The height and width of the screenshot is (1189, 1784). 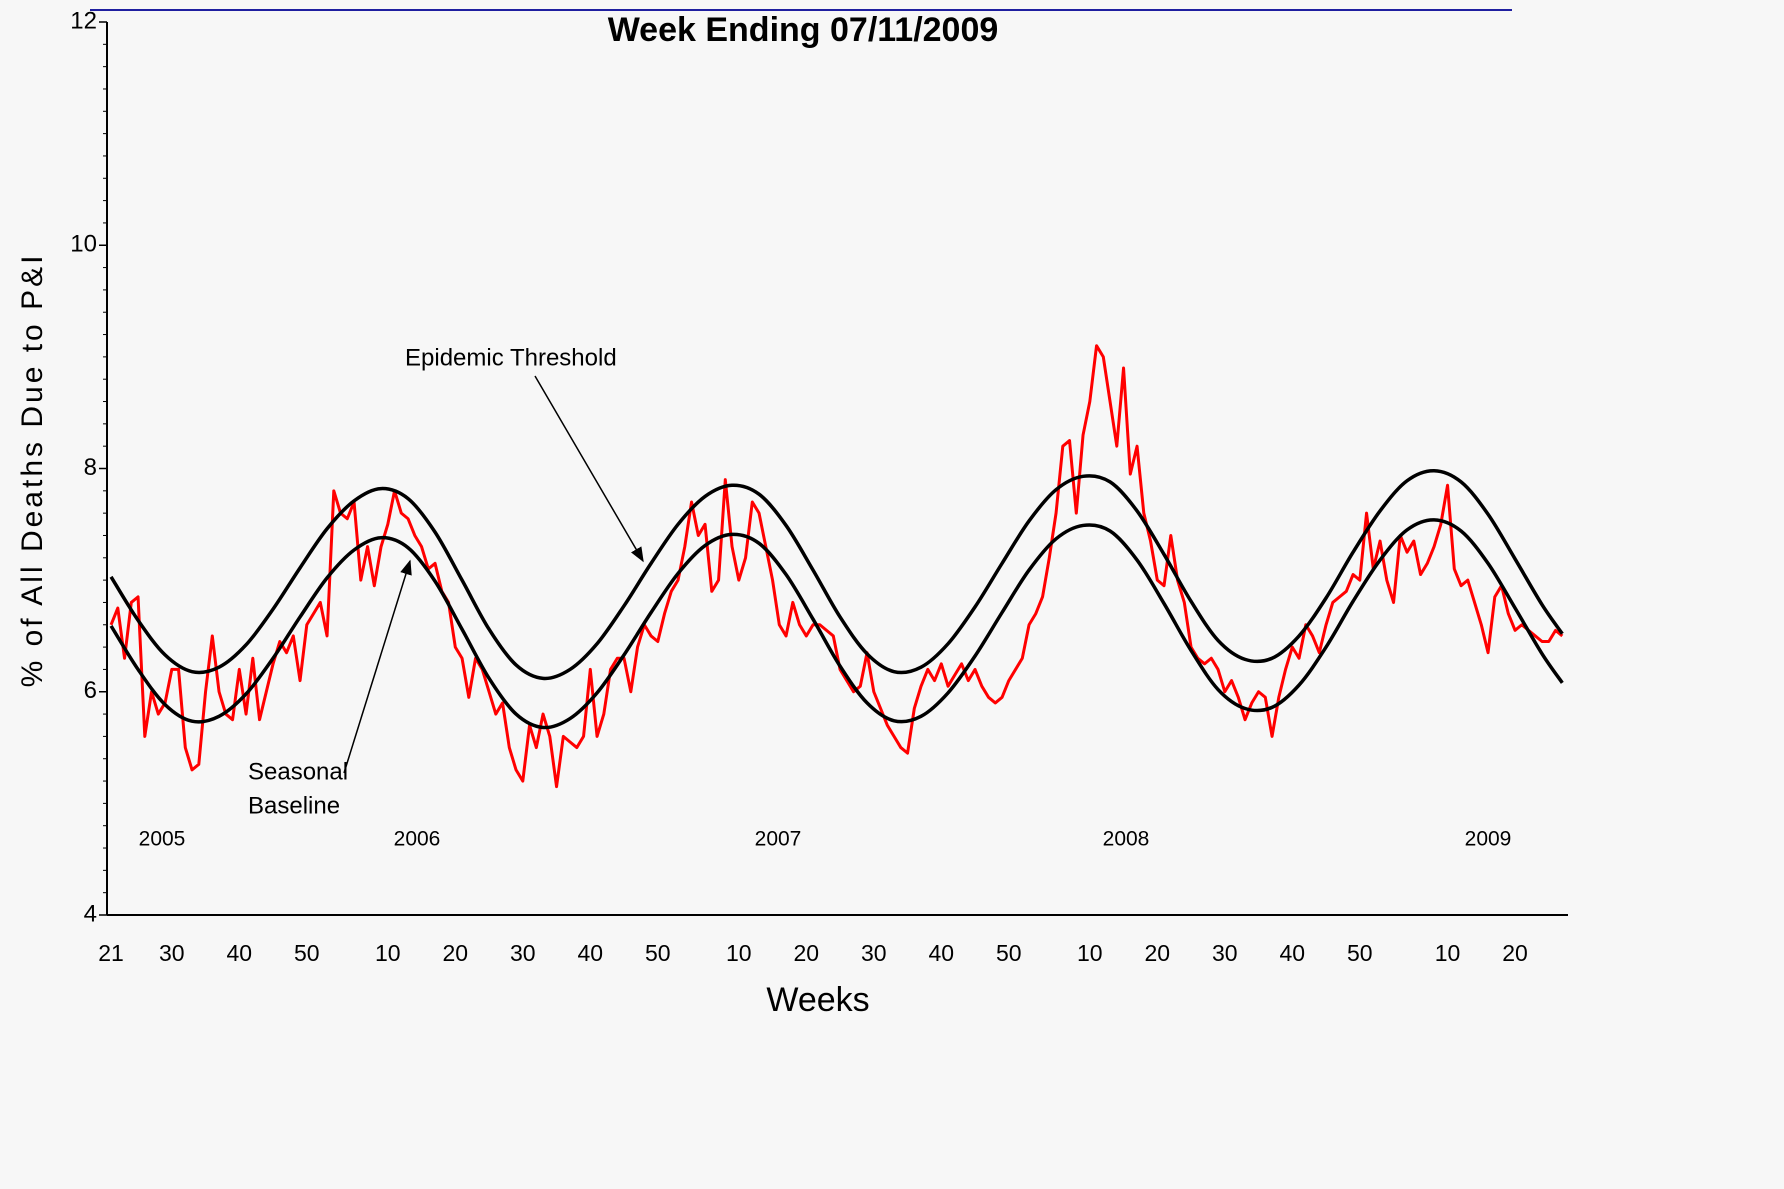 I want to click on year-label: 2007, so click(x=778, y=839).